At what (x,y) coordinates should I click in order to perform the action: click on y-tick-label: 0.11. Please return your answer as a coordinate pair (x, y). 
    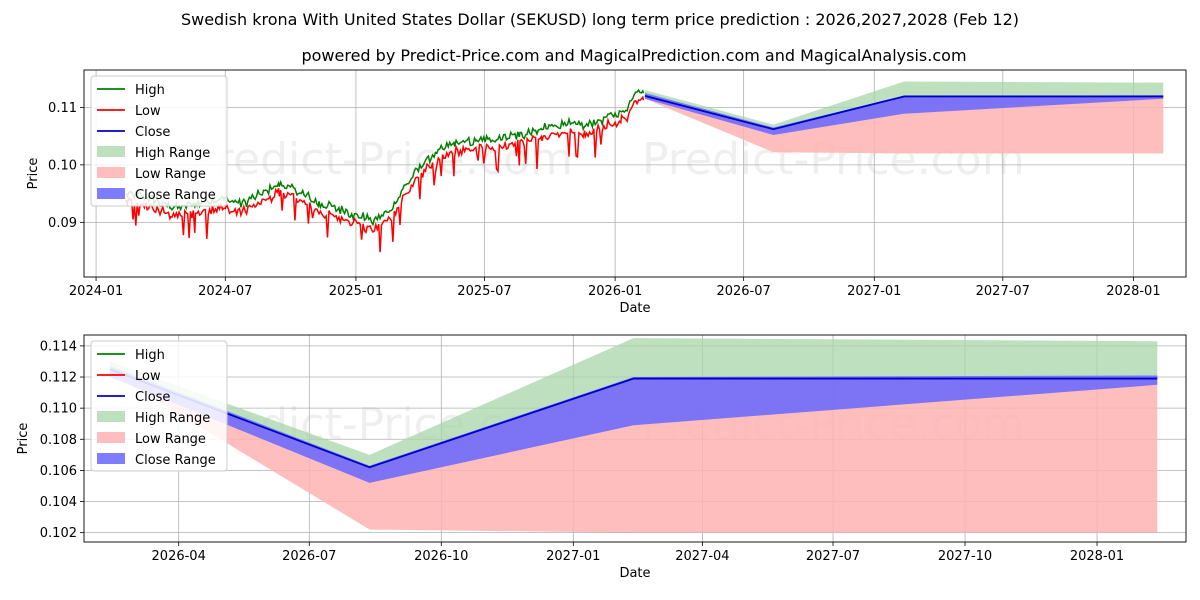
    Looking at the image, I should click on (62, 108).